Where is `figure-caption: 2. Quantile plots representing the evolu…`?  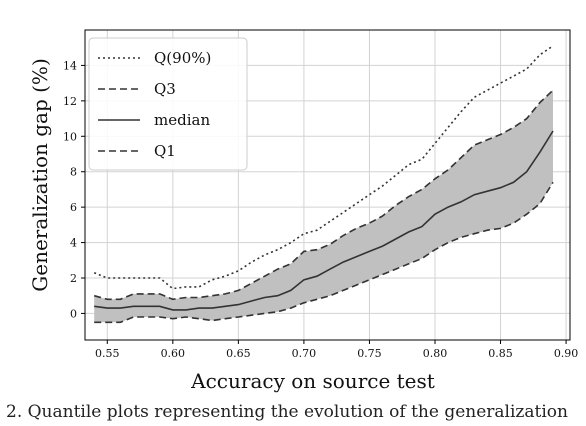
figure-caption: 2. Quantile plots representing the evolu… is located at coordinates (287, 412).